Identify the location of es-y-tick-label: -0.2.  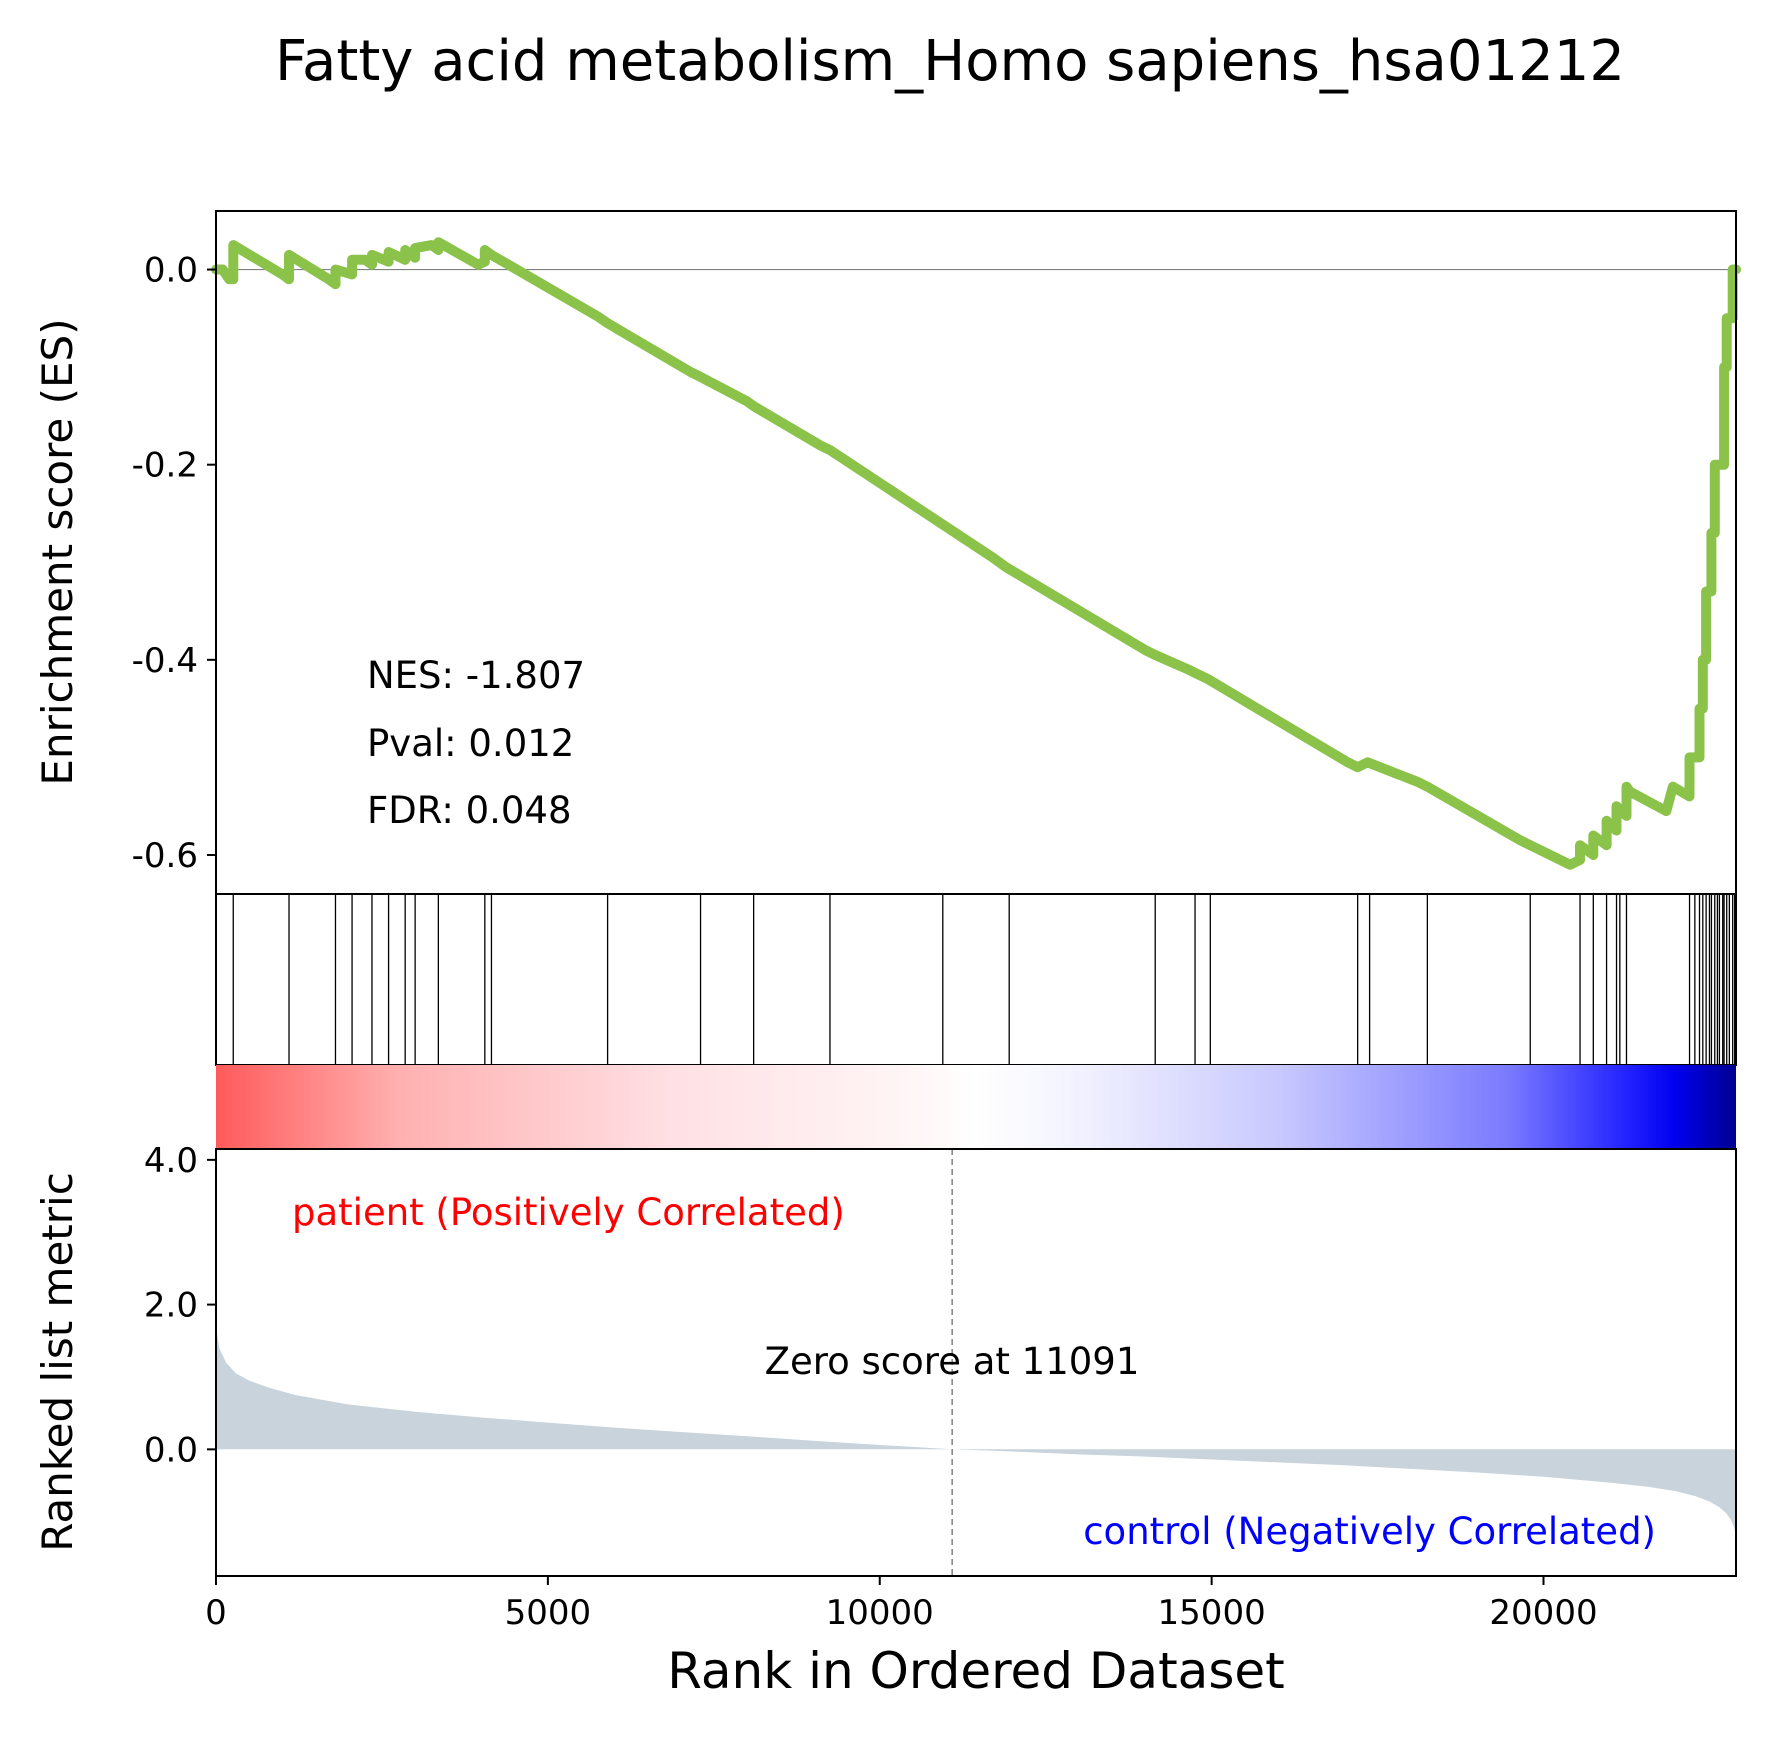
(165, 466).